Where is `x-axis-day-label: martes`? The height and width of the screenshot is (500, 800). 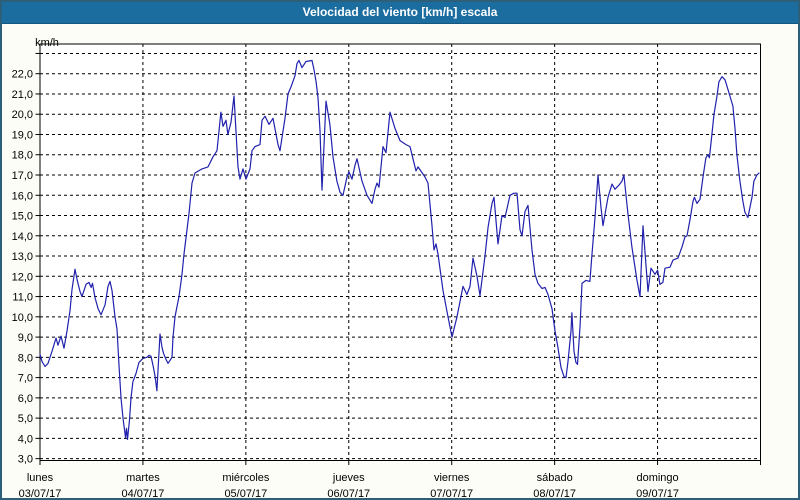 x-axis-day-label: martes is located at coordinates (143, 478).